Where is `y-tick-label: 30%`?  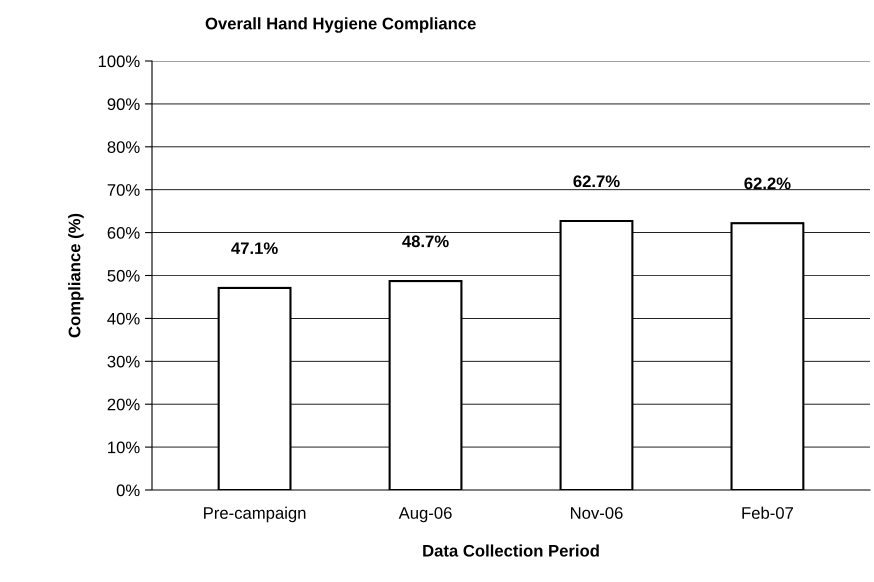
y-tick-label: 30% is located at coordinates (123, 362).